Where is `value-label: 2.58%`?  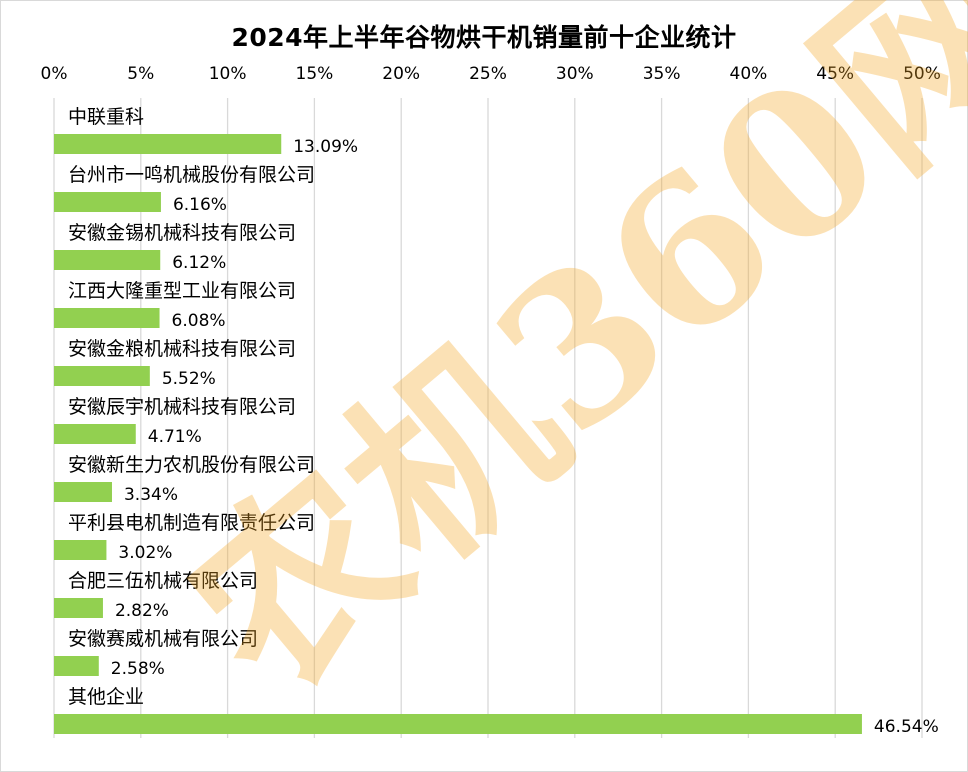 value-label: 2.58% is located at coordinates (138, 669).